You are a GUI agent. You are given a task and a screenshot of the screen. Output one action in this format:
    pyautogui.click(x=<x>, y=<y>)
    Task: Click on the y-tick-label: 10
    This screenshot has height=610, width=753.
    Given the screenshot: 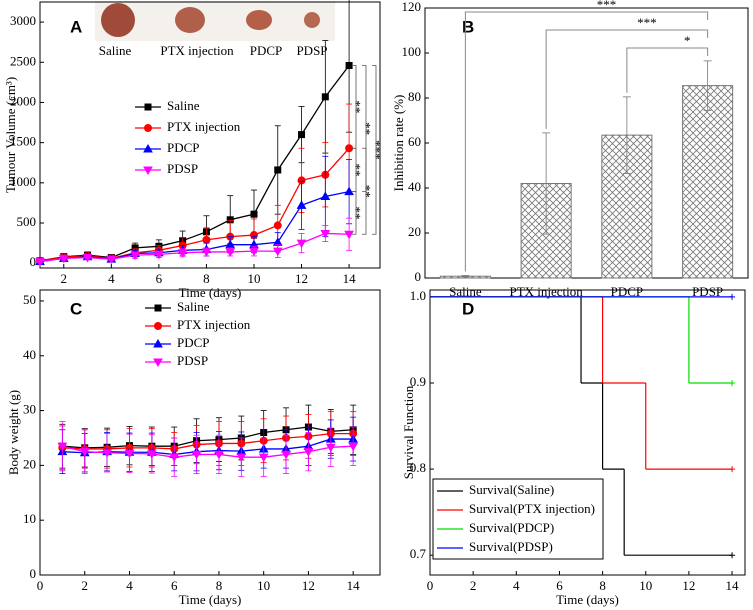 What is the action you would take?
    pyautogui.click(x=29, y=518)
    